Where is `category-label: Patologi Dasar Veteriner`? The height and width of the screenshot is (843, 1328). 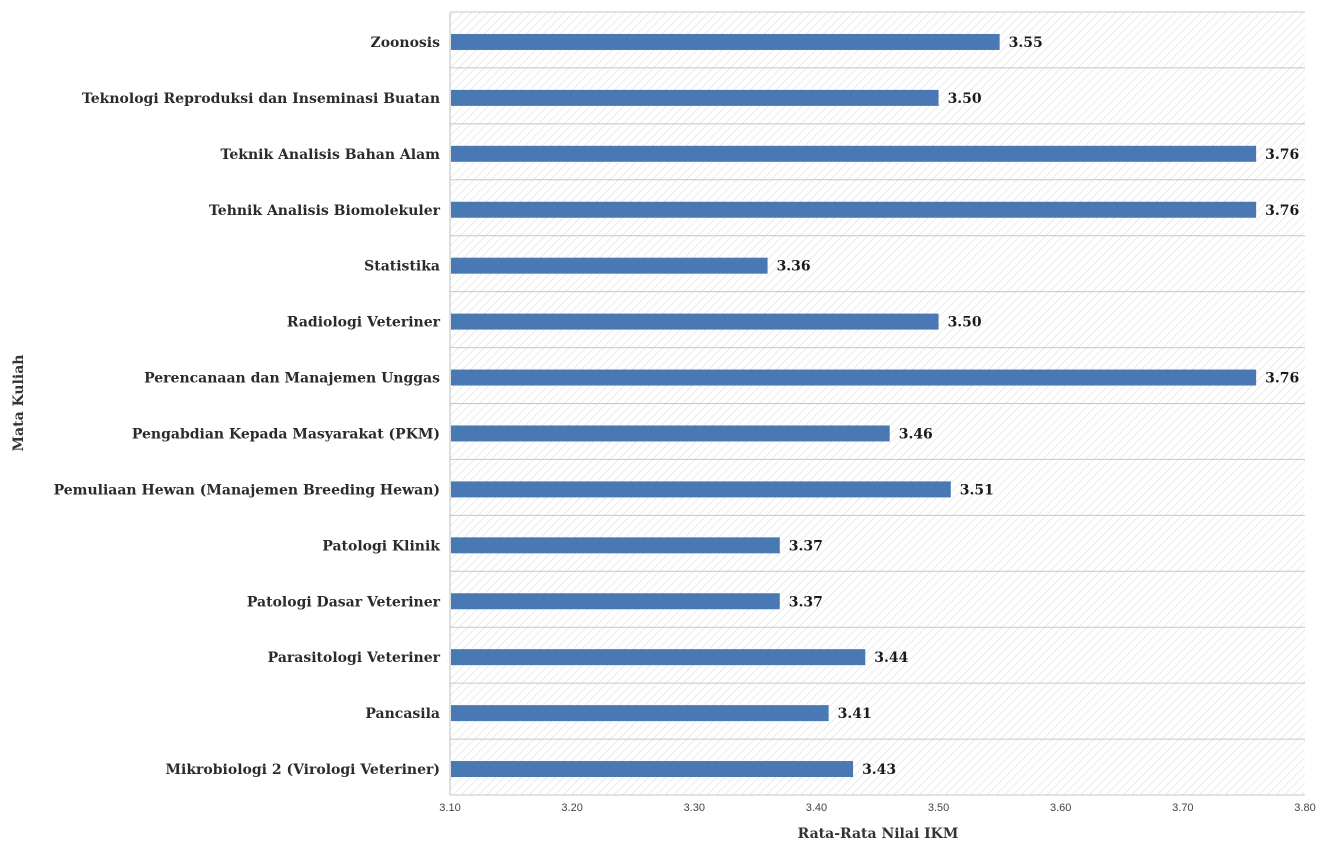 category-label: Patologi Dasar Veteriner is located at coordinates (344, 602).